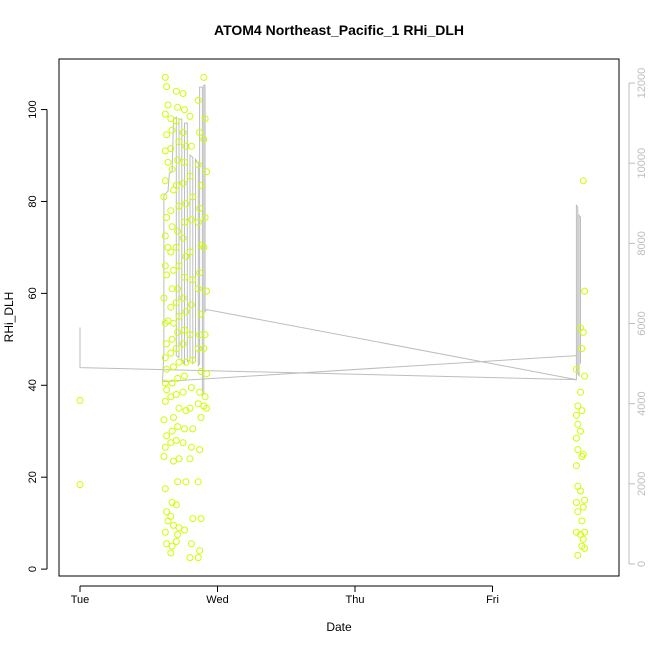 The height and width of the screenshot is (650, 650). I want to click on left-tick-label: 0, so click(33, 569).